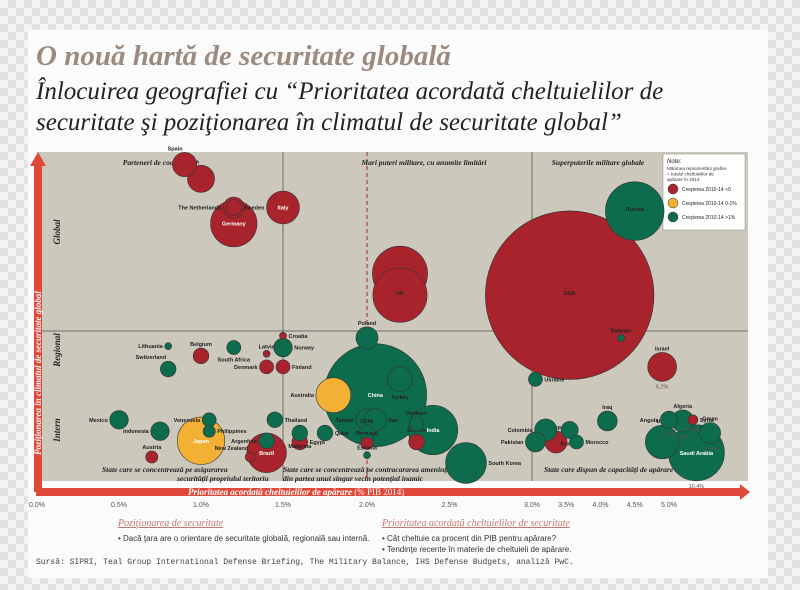  Describe the element at coordinates (505, 464) in the screenshot. I see `bubble-label: South Korea` at that location.